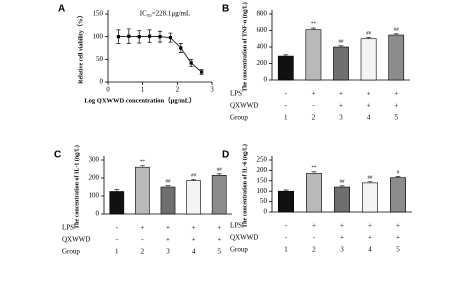 This screenshot has width=474, height=283. What do you see at coordinates (165, 14) in the screenshot?
I see `chart-title: IC₅₀=228.1μg/mL` at bounding box center [165, 14].